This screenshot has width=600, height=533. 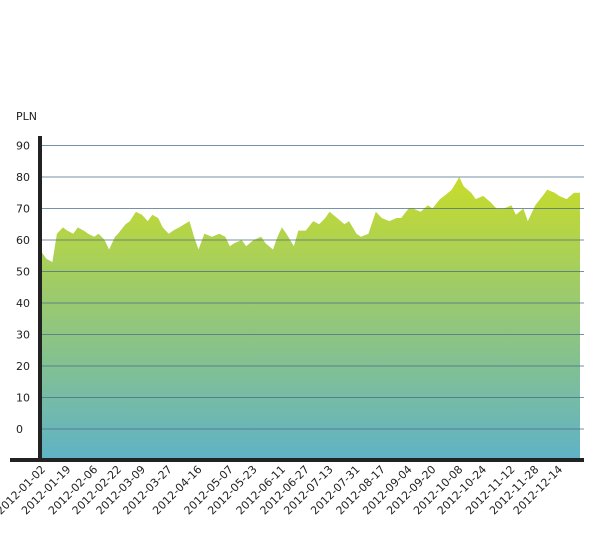 What do you see at coordinates (23, 366) in the screenshot?
I see `y-tick-label: 20` at bounding box center [23, 366].